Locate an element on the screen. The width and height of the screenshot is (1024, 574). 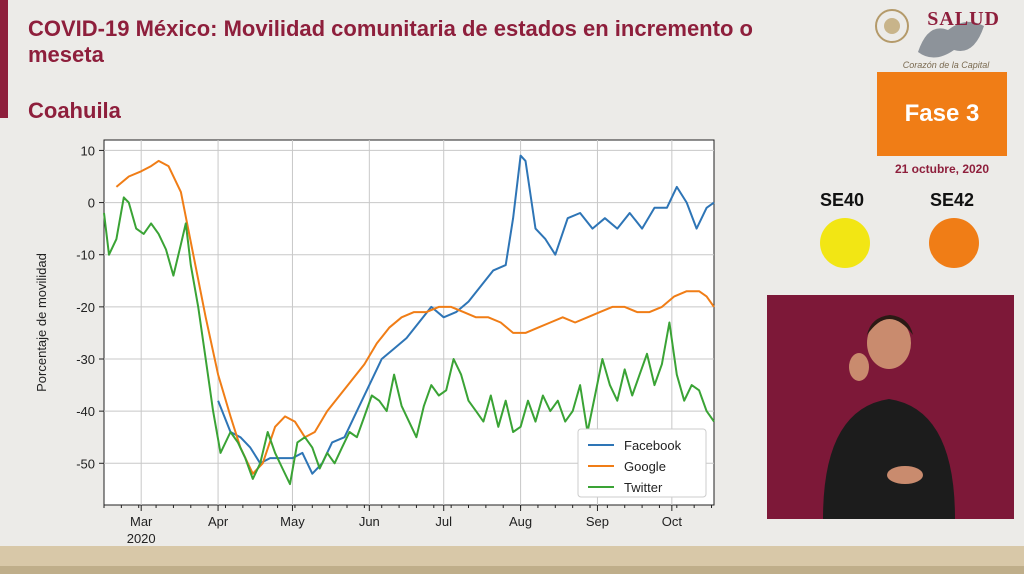
logo-tagline: Corazón de la Capital is located at coordinates (946, 65).